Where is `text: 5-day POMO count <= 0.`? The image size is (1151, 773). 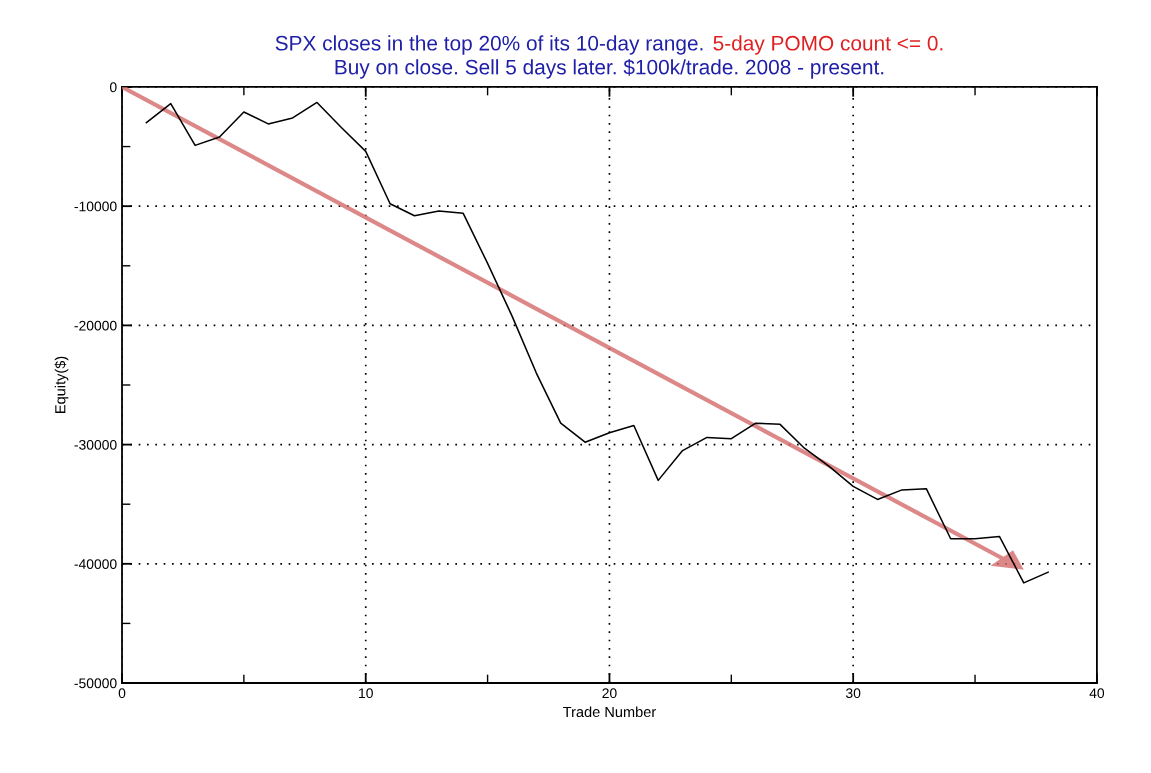 text: 5-day POMO count <= 0. is located at coordinates (828, 45).